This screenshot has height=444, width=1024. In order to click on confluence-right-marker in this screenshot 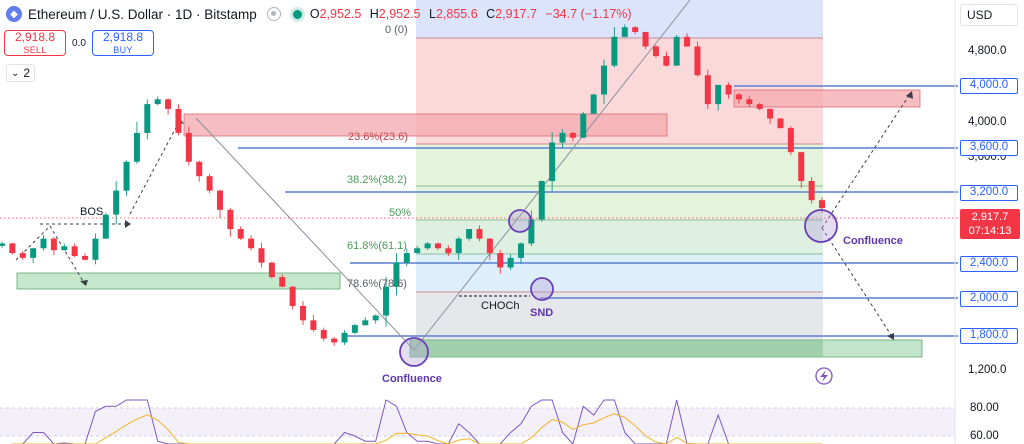, I will do `click(821, 226)`.